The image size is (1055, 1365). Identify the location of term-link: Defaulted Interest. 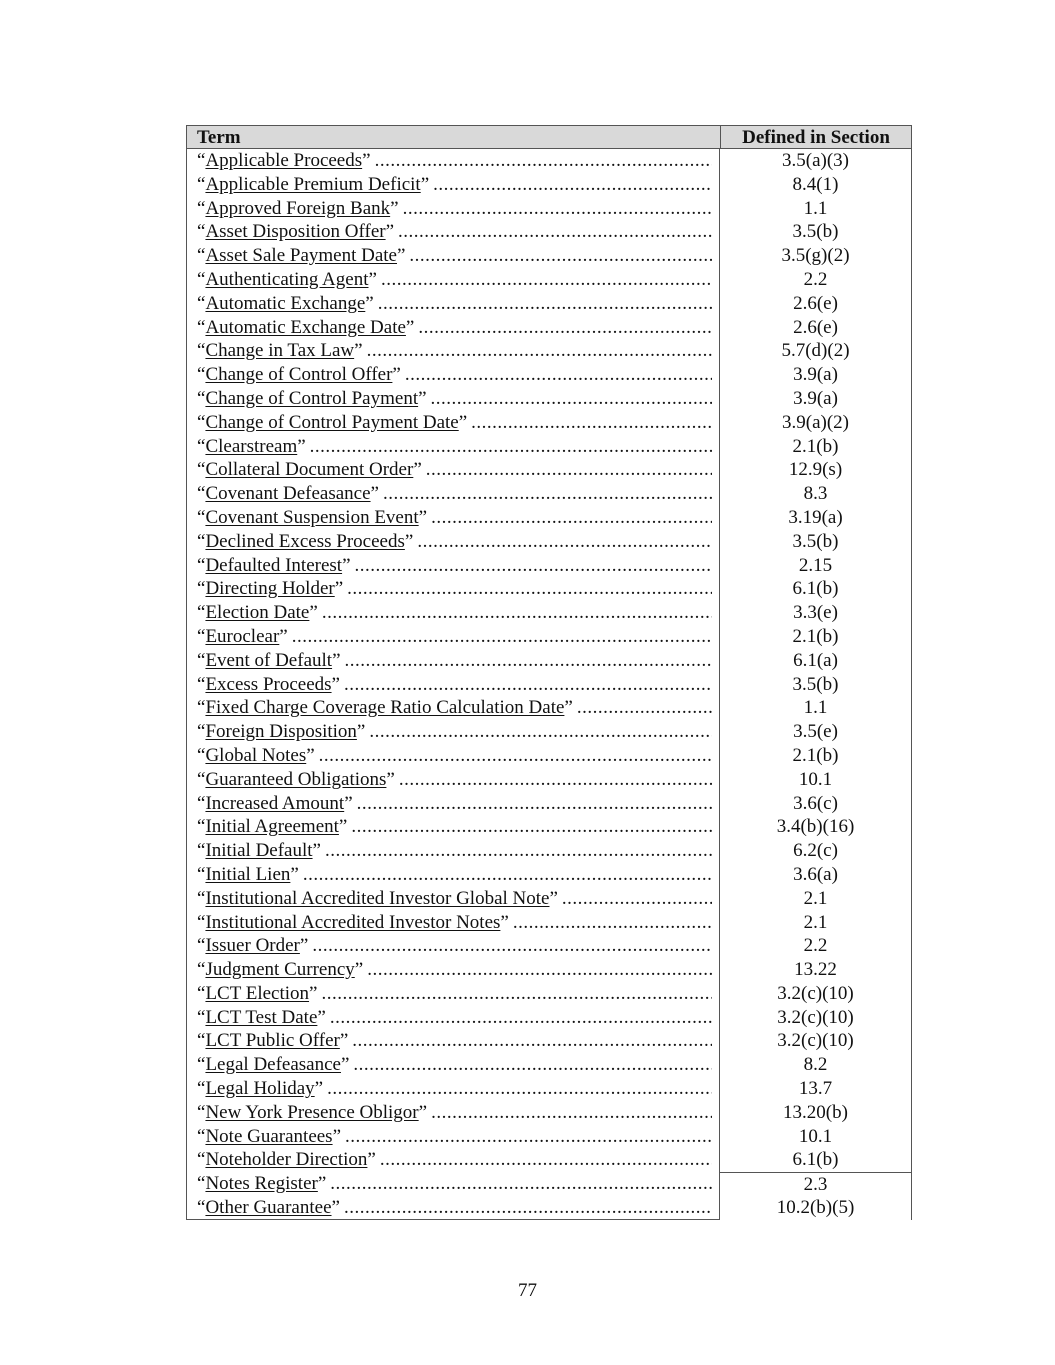
(274, 565).